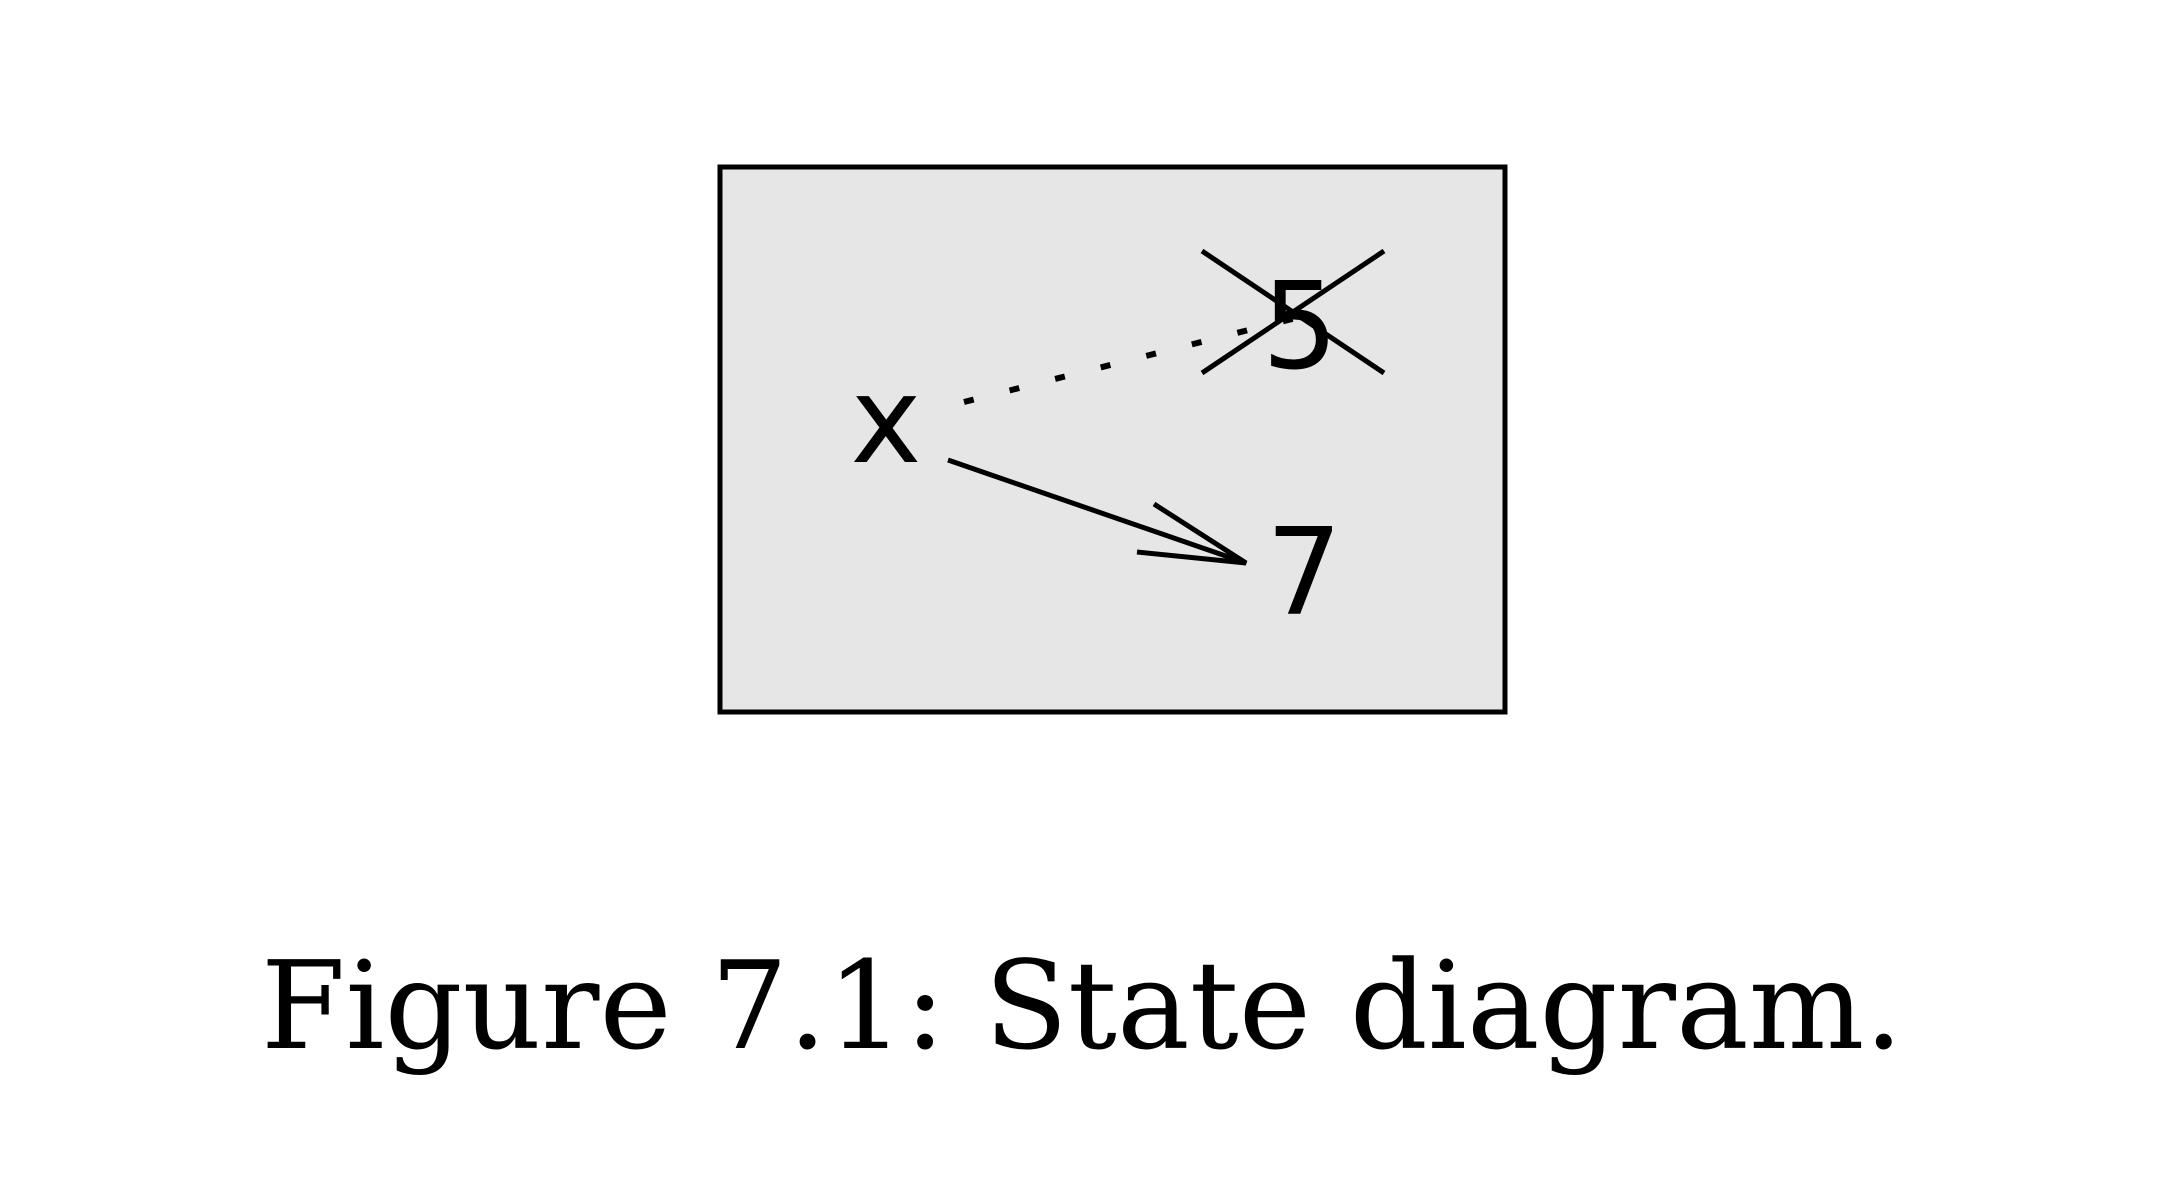 The width and height of the screenshot is (2164, 1192). I want to click on reference-arrow-head, so click(1192, 533).